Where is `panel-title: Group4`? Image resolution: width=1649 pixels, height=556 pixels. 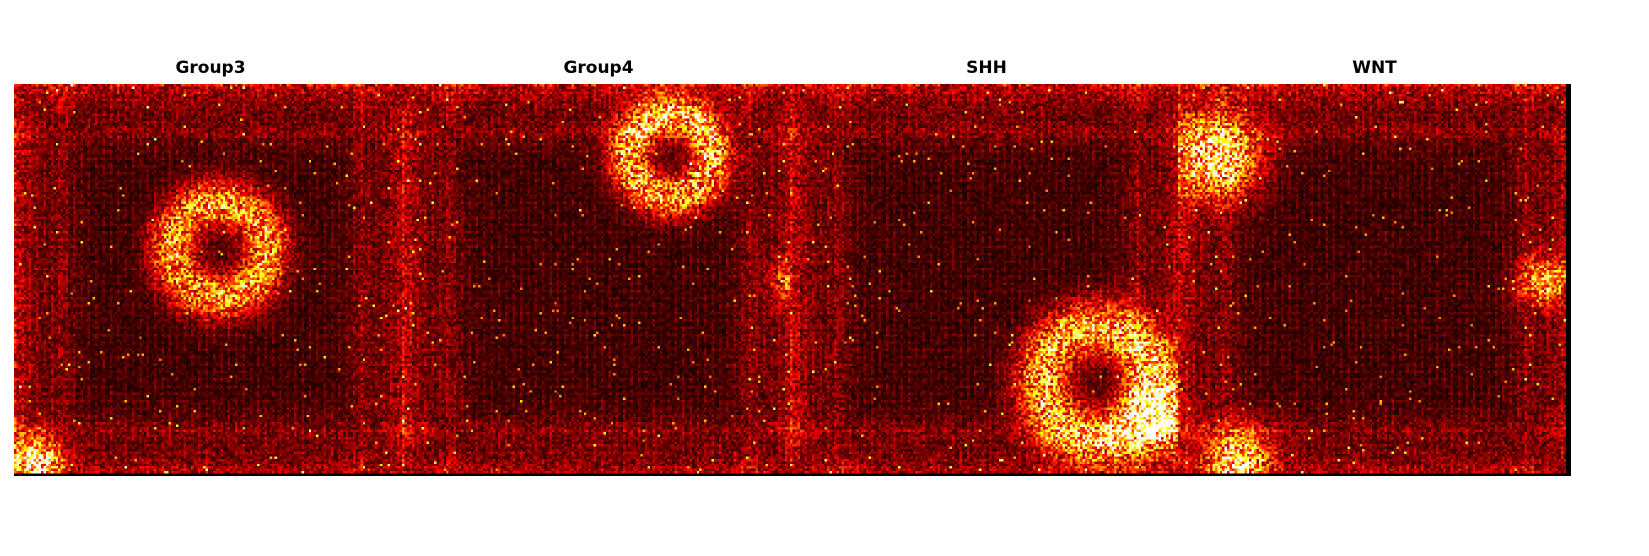 panel-title: Group4 is located at coordinates (598, 68).